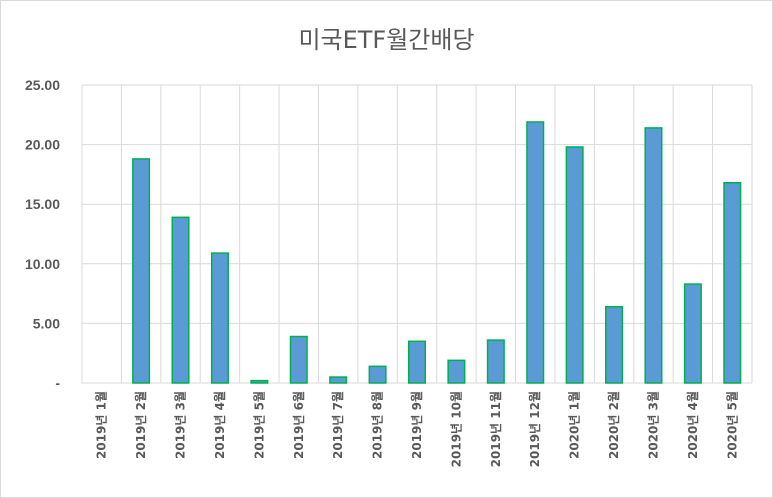 The image size is (773, 498). I want to click on y-tick-label: 20.00, so click(42, 145).